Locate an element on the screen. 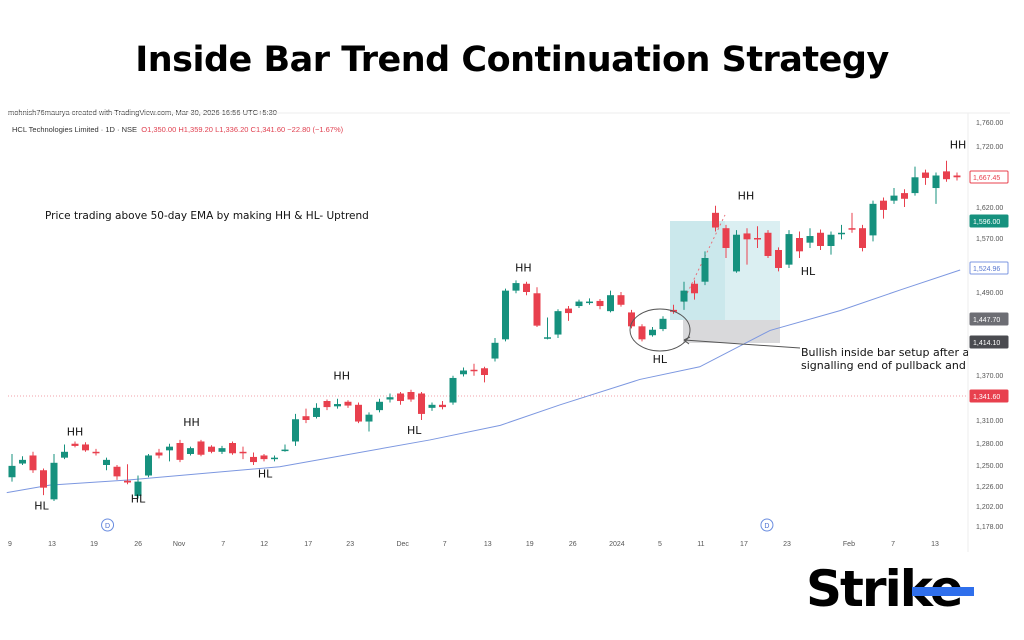 Image resolution: width=1024 pixels, height=640 pixels. inside-bar-circle is located at coordinates (660, 330).